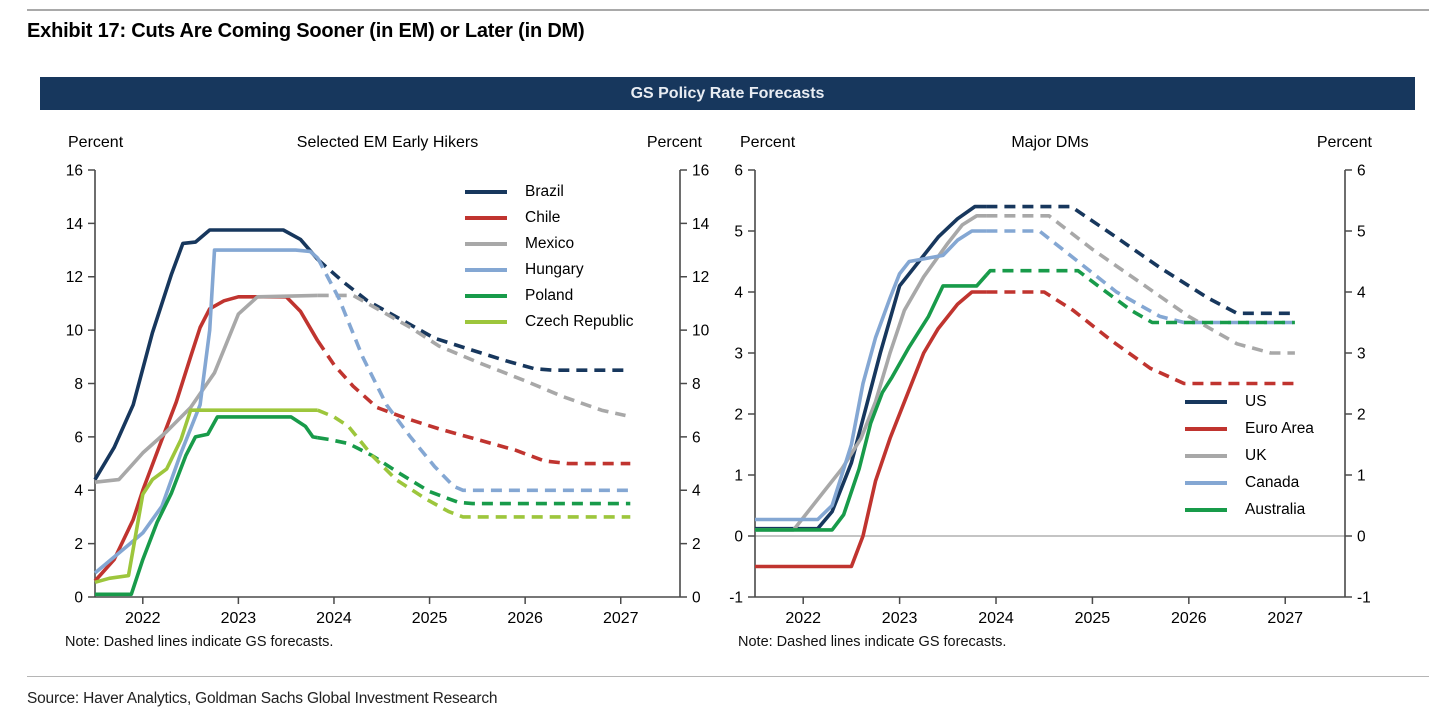  Describe the element at coordinates (728, 10) in the screenshot. I see `top-divider` at that location.